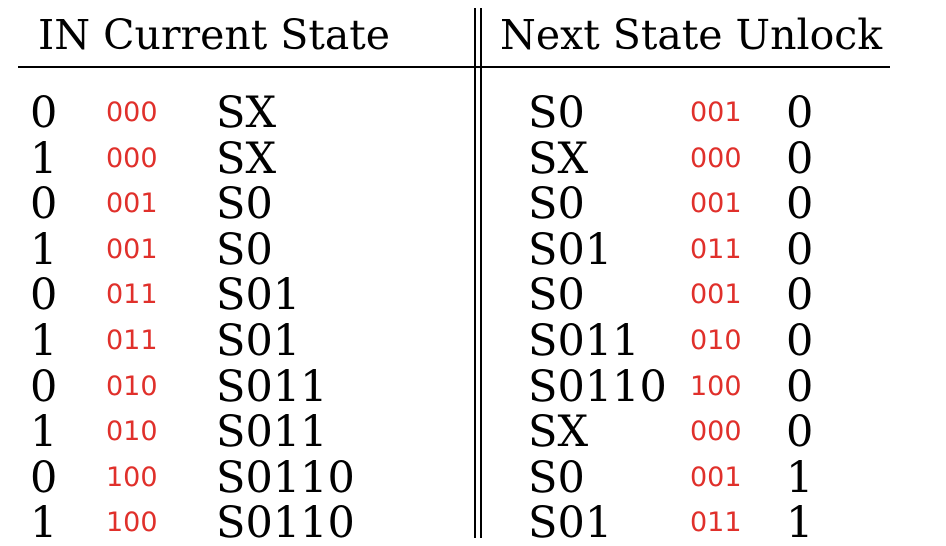 Image resolution: width=946 pixels, height=546 pixels. I want to click on table-row: 1 011 S01 S011 010 0, so click(473, 341).